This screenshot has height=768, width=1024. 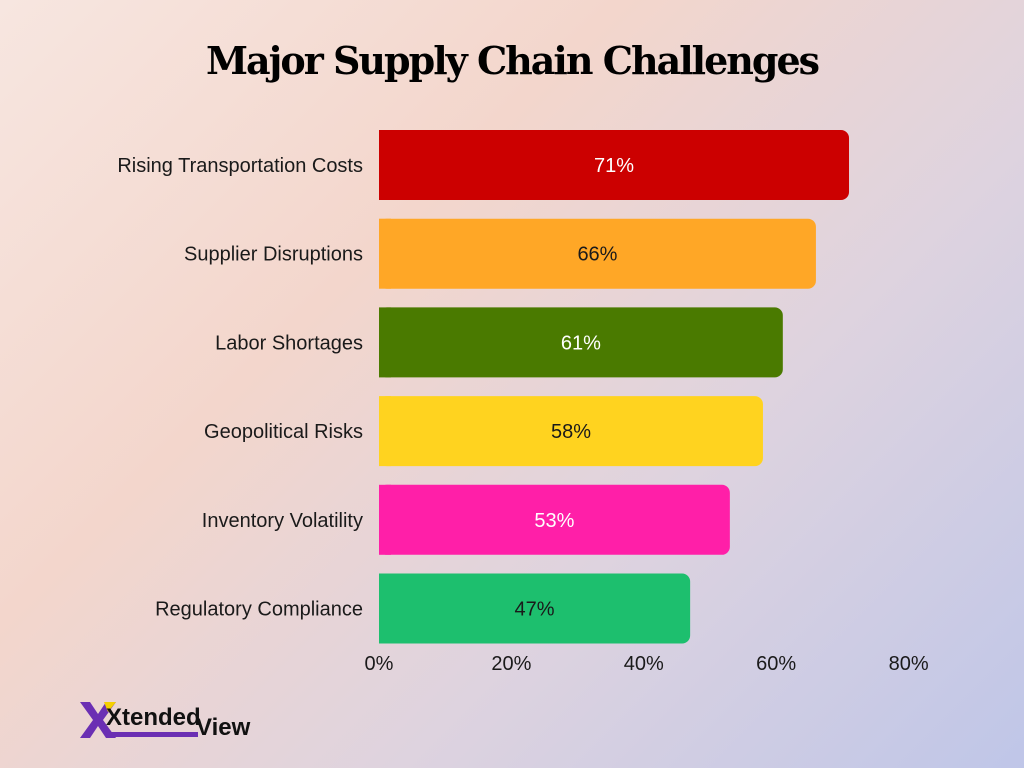 What do you see at coordinates (385, 608) in the screenshot?
I see `bar-6-edge` at bounding box center [385, 608].